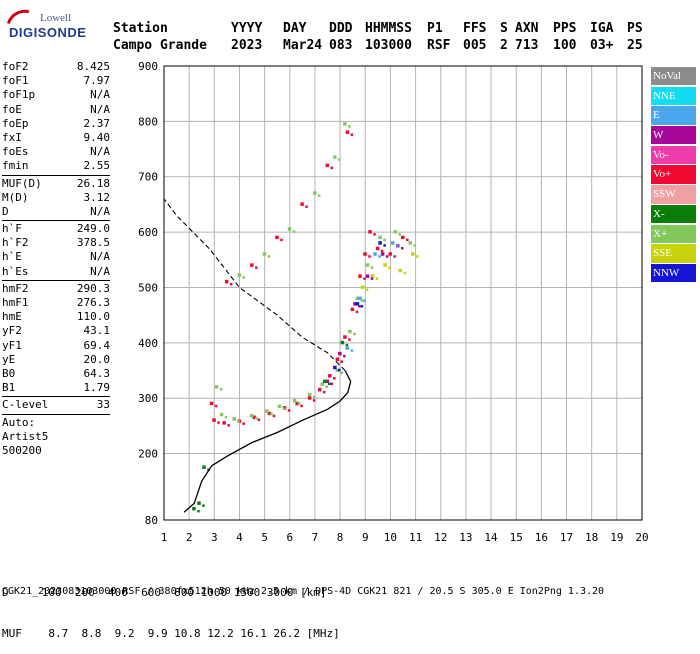 This screenshot has width=700, height=654. I want to click on autoscaling-line: 500200, so click(22, 450).